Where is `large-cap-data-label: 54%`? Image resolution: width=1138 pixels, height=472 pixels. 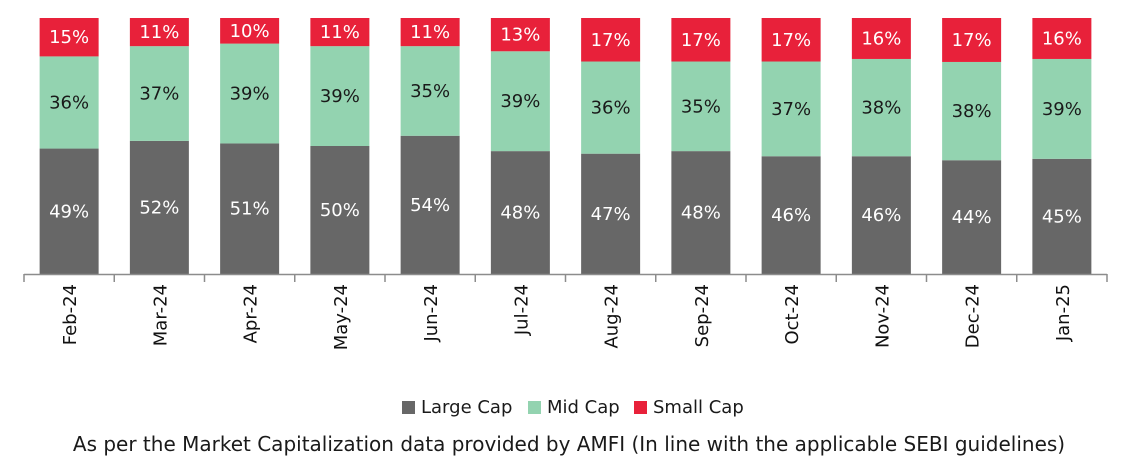 large-cap-data-label: 54% is located at coordinates (430, 205).